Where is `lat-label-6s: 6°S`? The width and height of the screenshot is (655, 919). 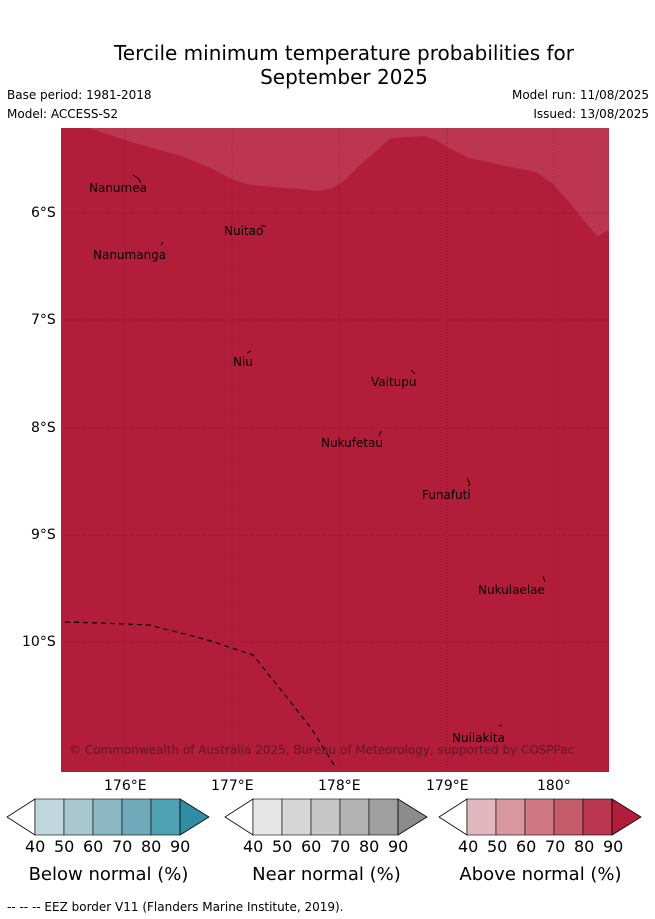 lat-label-6s: 6°S is located at coordinates (43, 213).